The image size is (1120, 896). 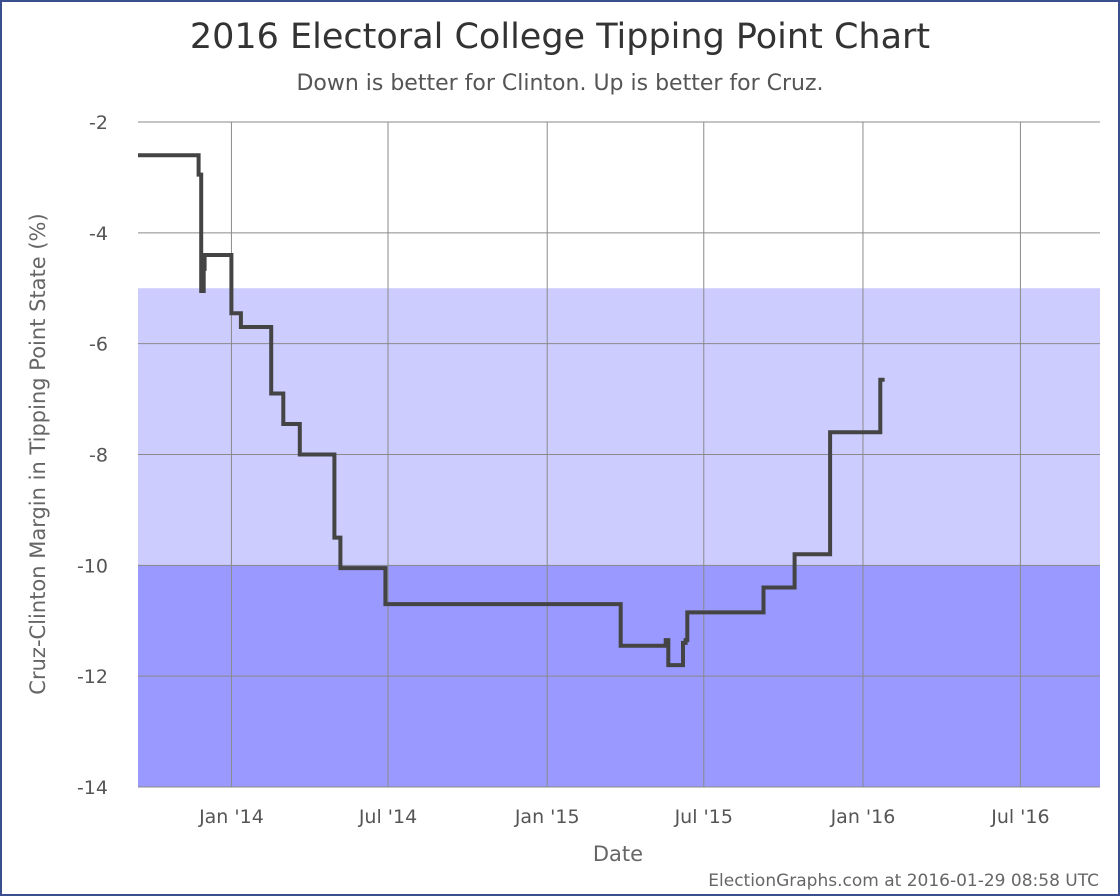 What do you see at coordinates (98, 456) in the screenshot?
I see `y-tick-label: -8` at bounding box center [98, 456].